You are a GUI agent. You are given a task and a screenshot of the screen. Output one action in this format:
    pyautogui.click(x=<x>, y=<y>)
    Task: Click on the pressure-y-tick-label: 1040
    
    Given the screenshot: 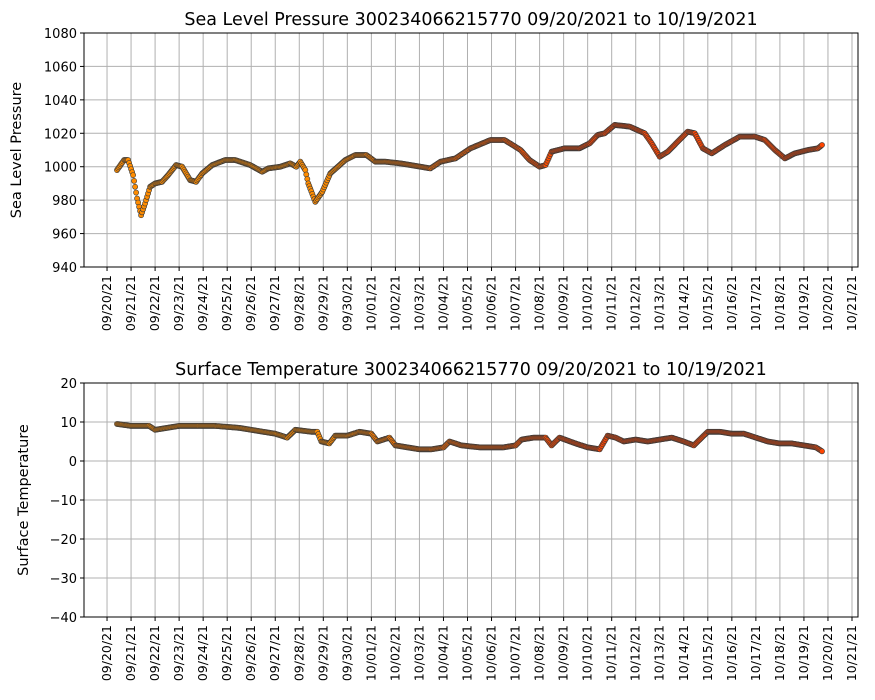 What is the action you would take?
    pyautogui.click(x=60, y=101)
    